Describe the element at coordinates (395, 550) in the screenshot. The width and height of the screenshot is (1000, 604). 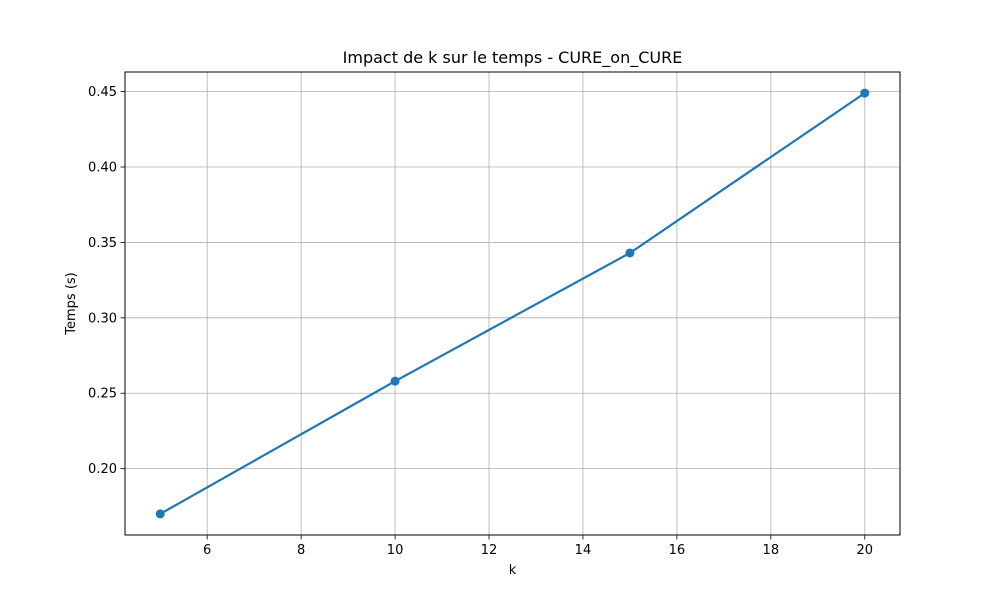
I see `x-tick-label: 10` at that location.